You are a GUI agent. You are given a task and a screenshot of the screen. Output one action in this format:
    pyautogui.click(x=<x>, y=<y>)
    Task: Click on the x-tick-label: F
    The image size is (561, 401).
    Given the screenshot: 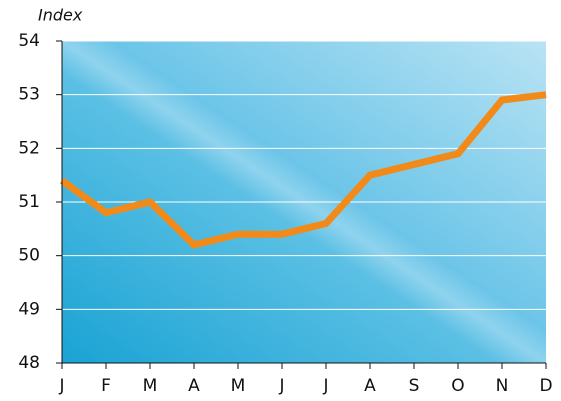 What is the action you would take?
    pyautogui.click(x=106, y=386)
    